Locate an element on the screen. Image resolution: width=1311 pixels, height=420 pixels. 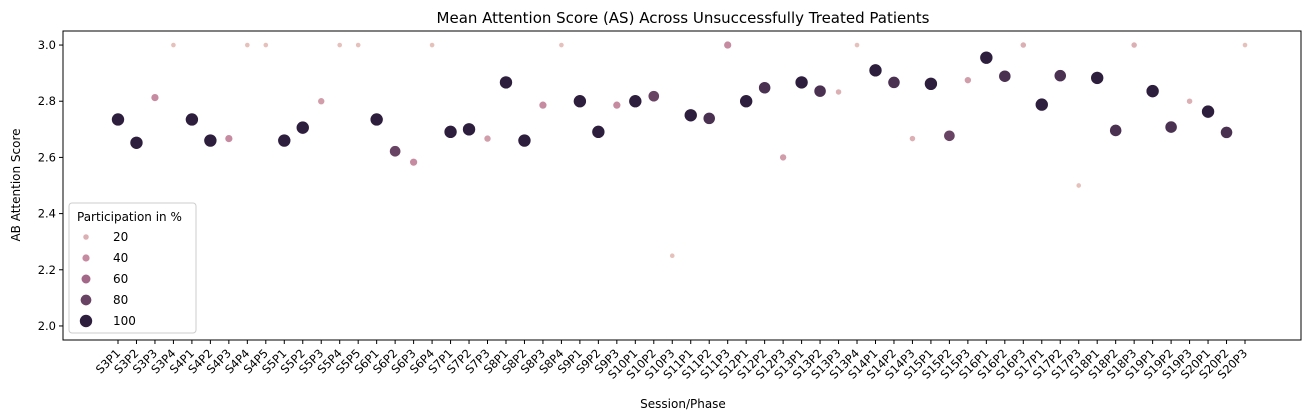
legend-label: 60 is located at coordinates (120, 279).